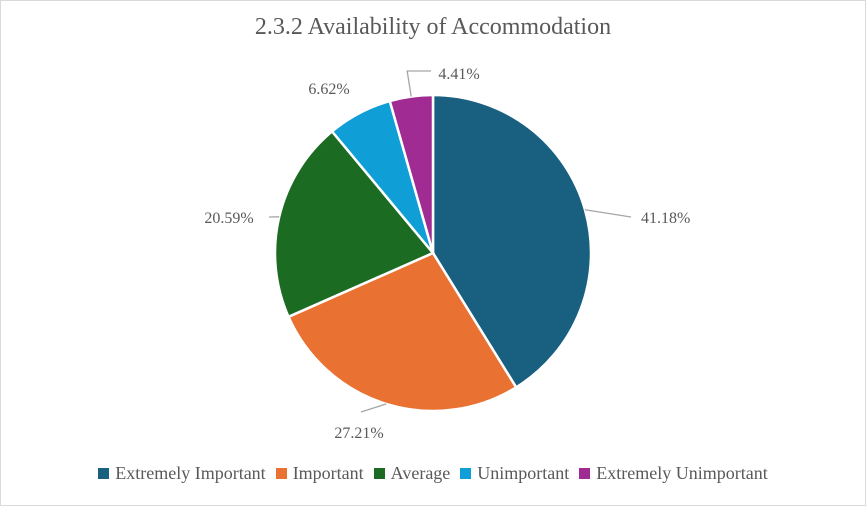 The width and height of the screenshot is (866, 506). I want to click on leader-line-extremely-important, so click(608, 213).